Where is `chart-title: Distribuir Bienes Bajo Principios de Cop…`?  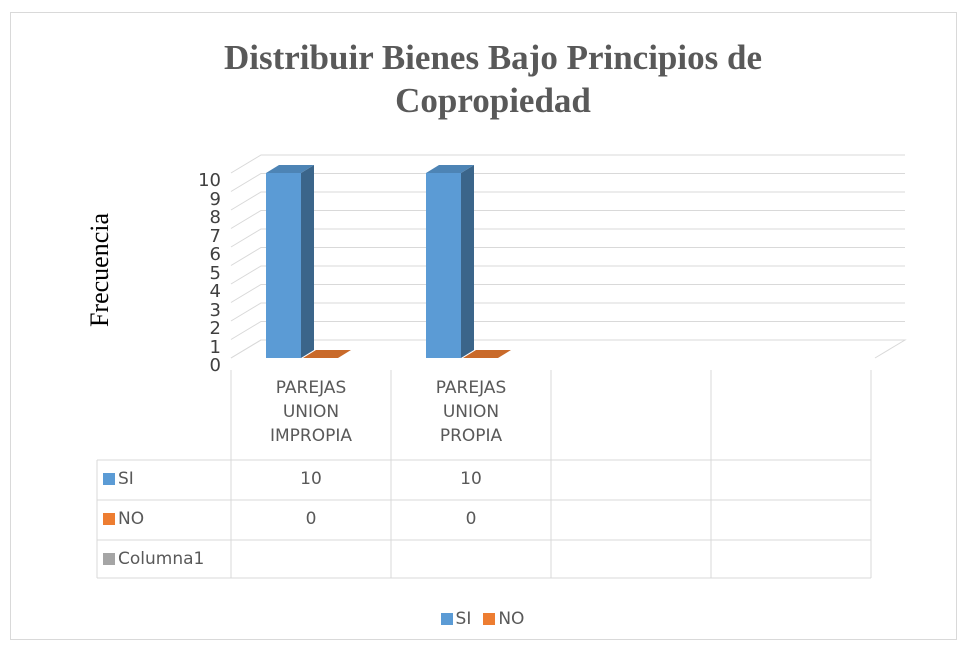 chart-title: Distribuir Bienes Bajo Principios de Cop… is located at coordinates (493, 79).